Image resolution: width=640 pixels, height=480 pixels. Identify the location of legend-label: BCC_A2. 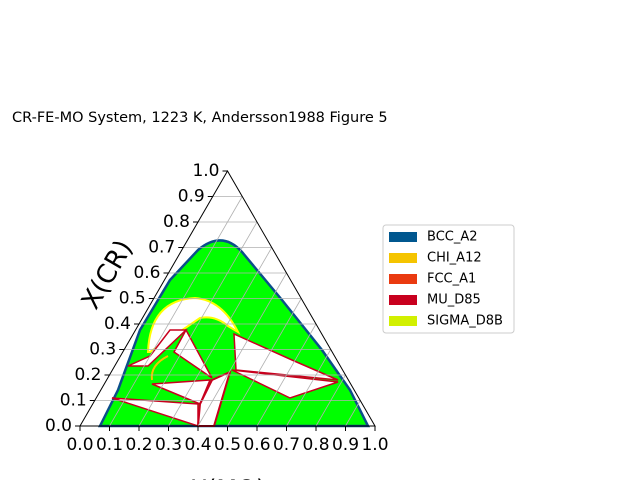
(452, 237).